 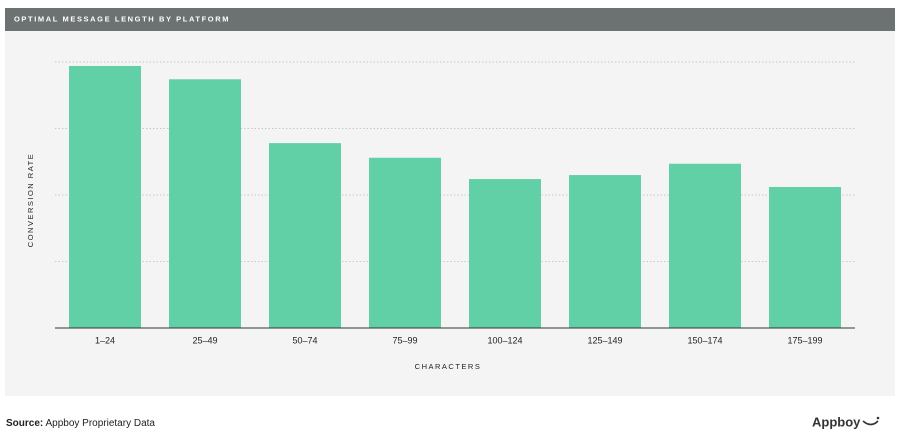 I want to click on logo-smile, so click(x=870, y=423).